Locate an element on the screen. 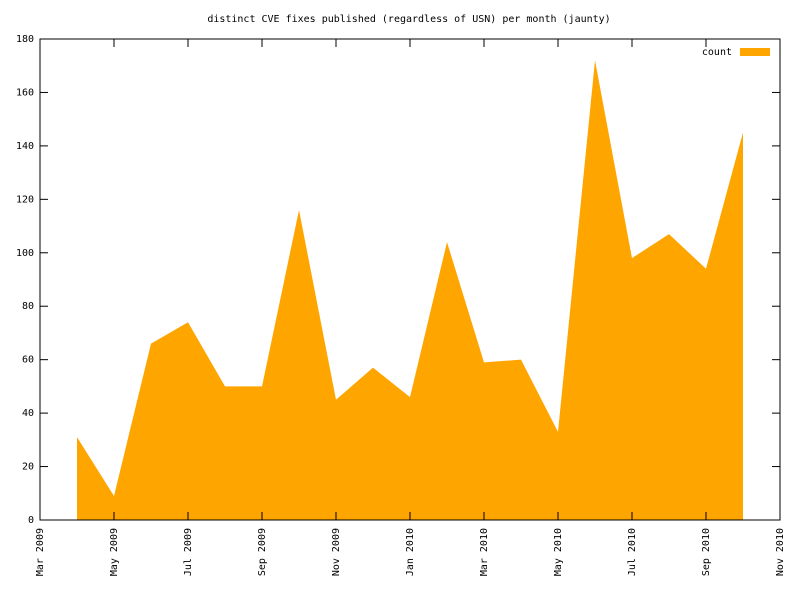  x-tick-label: Nov 2010 is located at coordinates (780, 552).